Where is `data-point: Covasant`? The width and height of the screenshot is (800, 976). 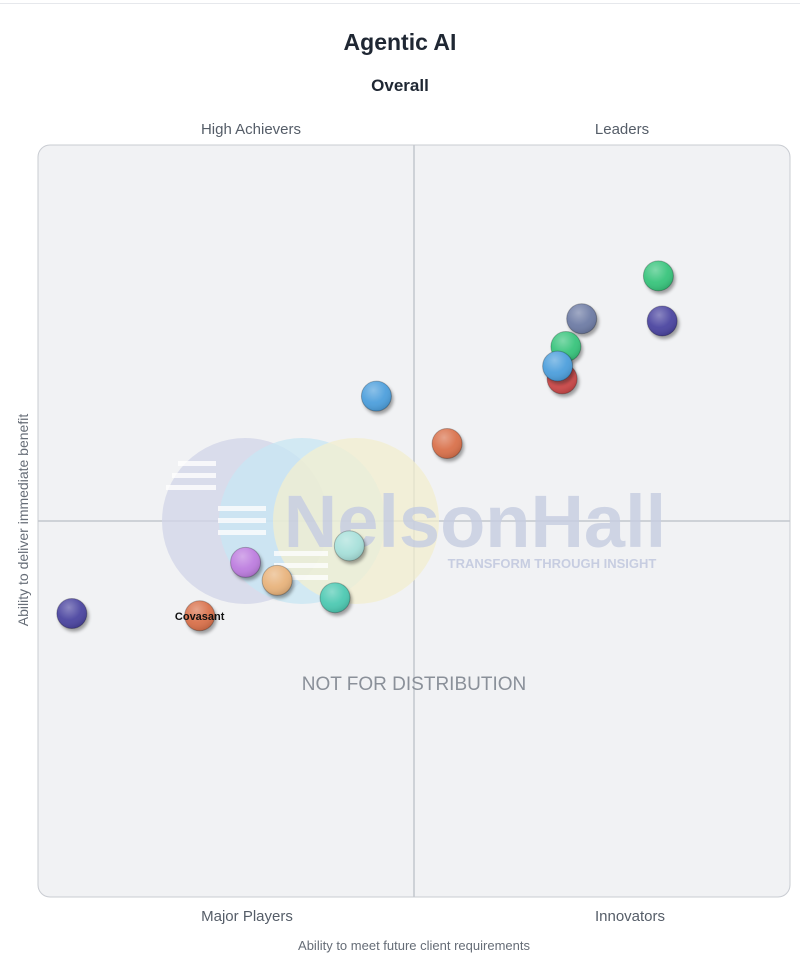
data-point: Covasant is located at coordinates (200, 616).